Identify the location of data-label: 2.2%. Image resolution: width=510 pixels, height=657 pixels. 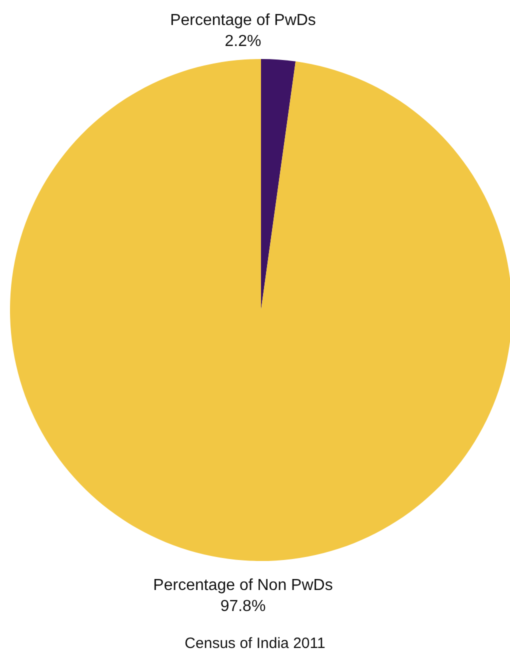
(243, 41).